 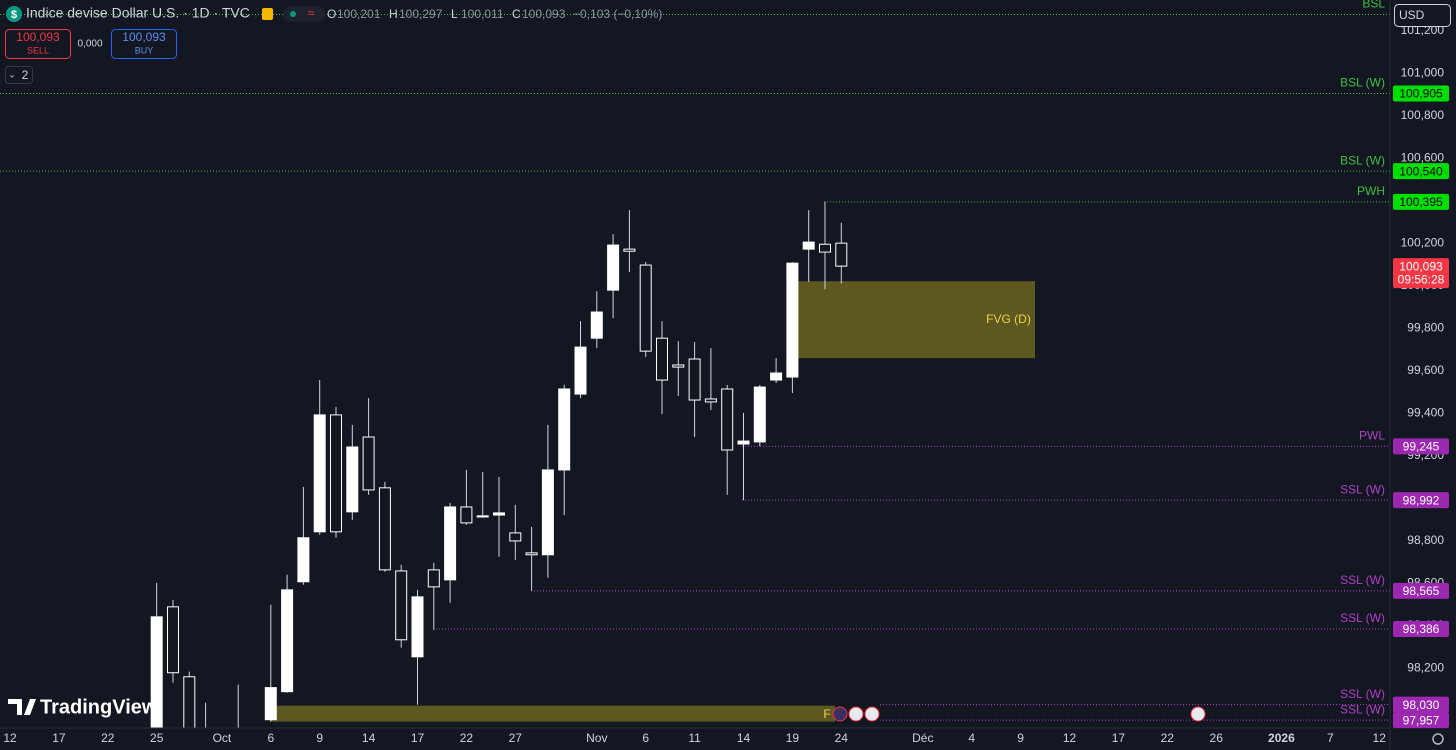 What do you see at coordinates (1423, 243) in the screenshot?
I see `y-tick-label: 100,200` at bounding box center [1423, 243].